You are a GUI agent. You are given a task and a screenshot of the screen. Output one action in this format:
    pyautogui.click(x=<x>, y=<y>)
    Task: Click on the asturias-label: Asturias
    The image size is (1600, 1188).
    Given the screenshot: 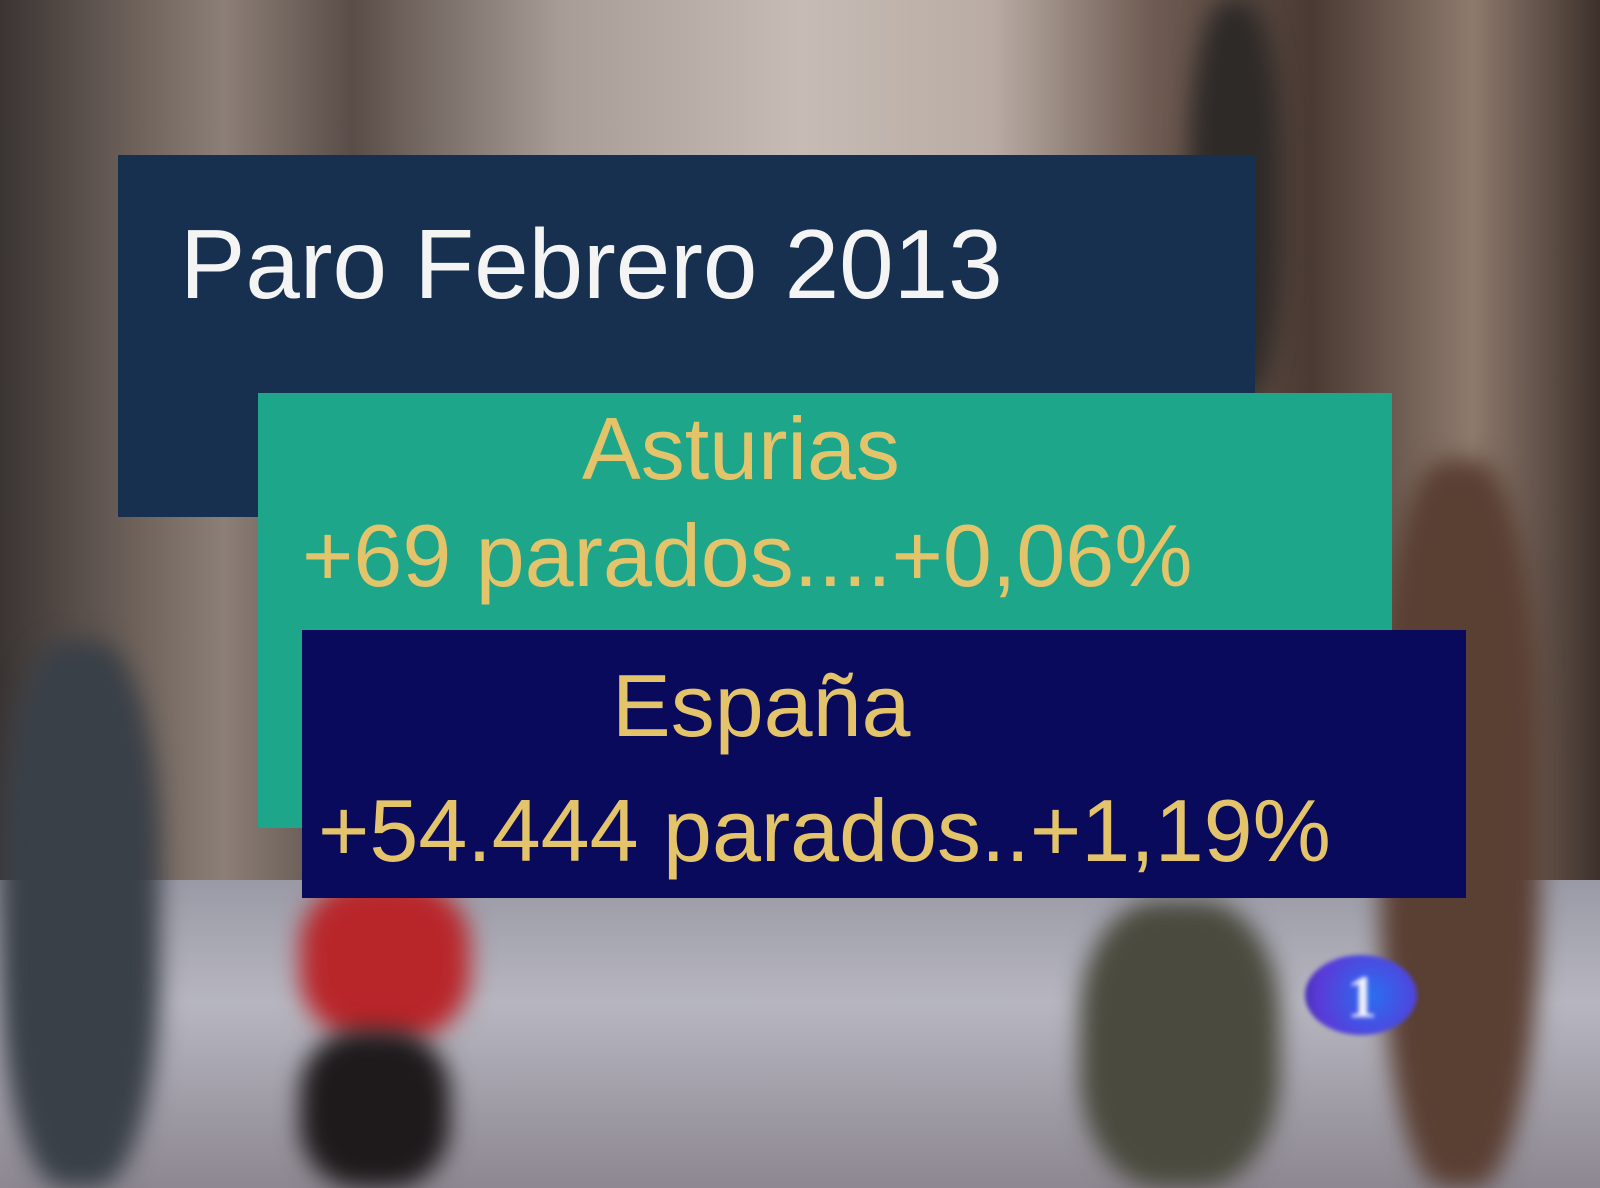 What is the action you would take?
    pyautogui.click(x=741, y=448)
    